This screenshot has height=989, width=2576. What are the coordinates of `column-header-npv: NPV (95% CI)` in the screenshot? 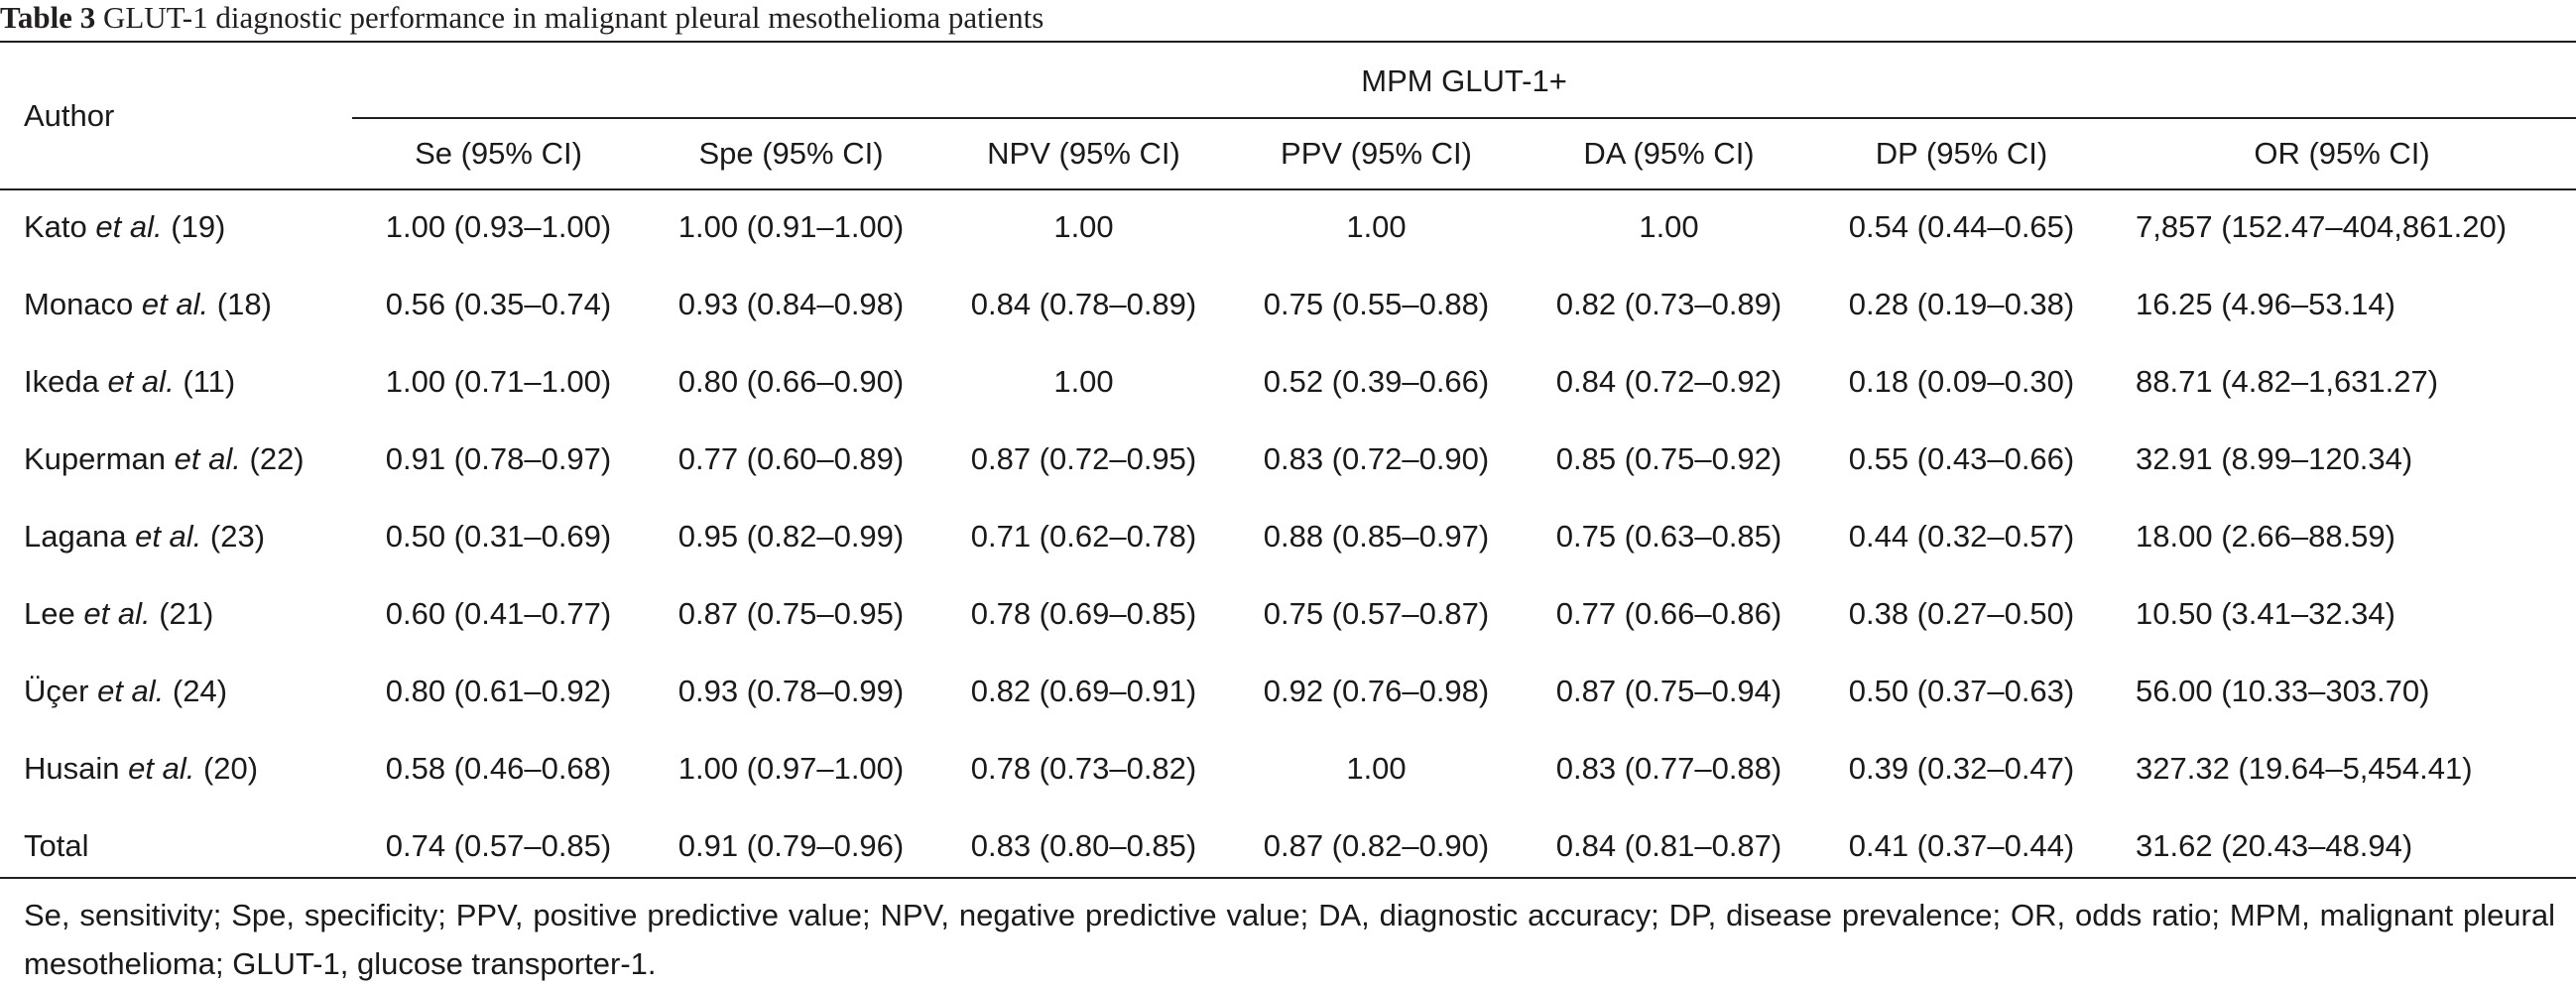 It's located at (1083, 153).